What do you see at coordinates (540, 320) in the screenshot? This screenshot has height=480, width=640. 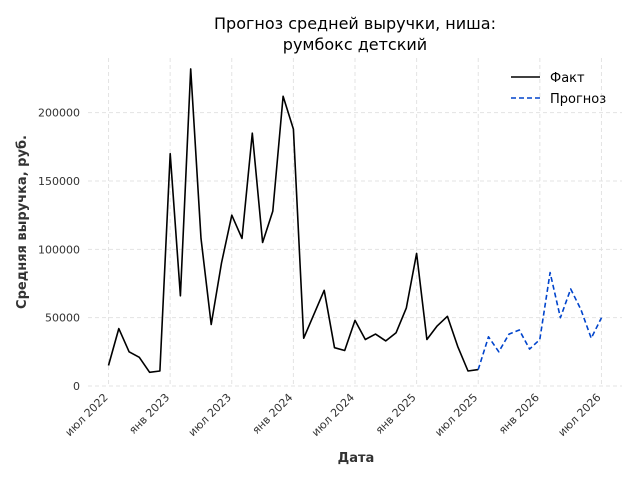 I see `series-line-forecast` at bounding box center [540, 320].